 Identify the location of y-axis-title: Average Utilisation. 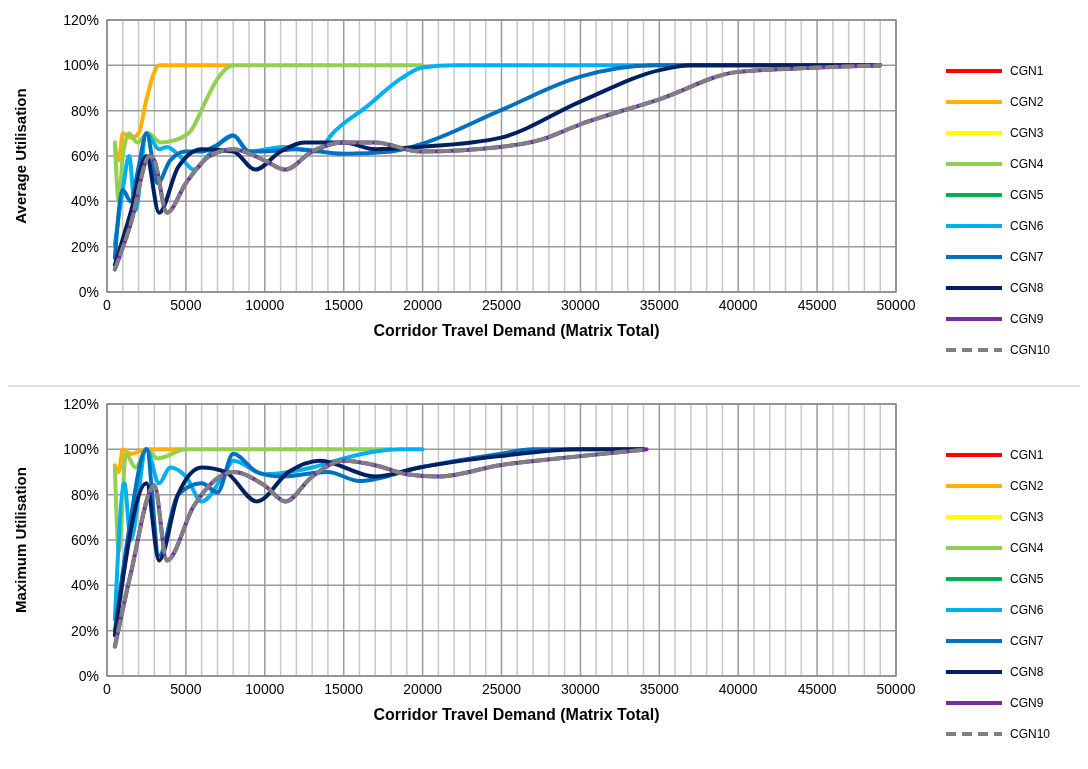
(20, 156).